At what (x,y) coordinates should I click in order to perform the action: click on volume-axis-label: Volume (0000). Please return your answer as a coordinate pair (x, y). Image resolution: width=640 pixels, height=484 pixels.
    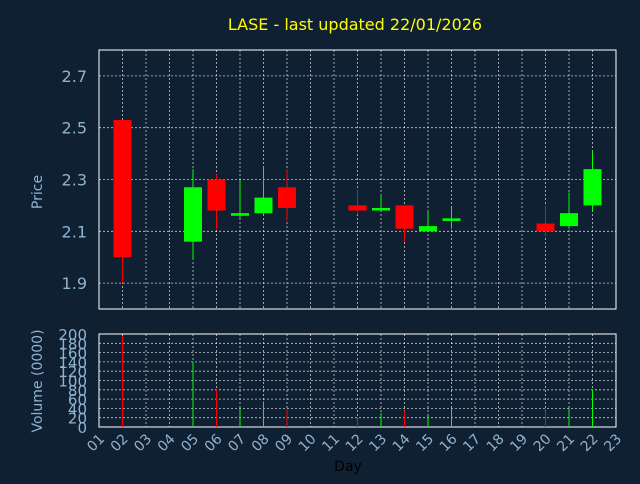
    Looking at the image, I should click on (38, 380).